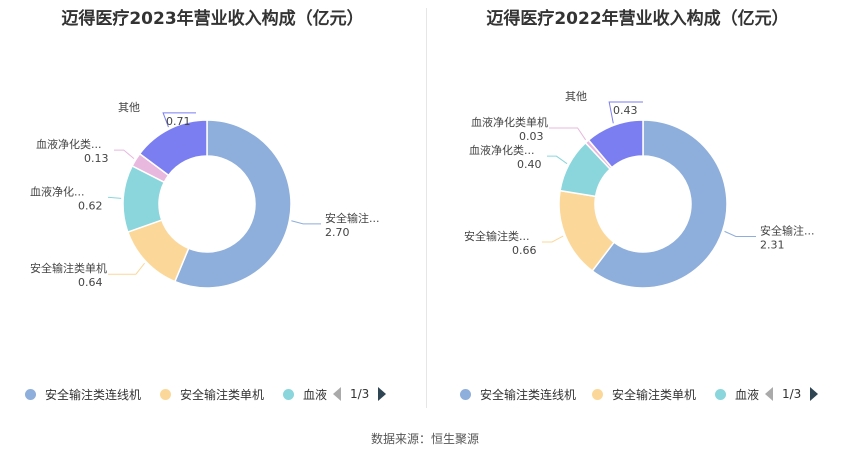 This screenshot has height=459, width=850. Describe the element at coordinates (68, 268) in the screenshot. I see `slice-label: 安全输注类单机` at that location.